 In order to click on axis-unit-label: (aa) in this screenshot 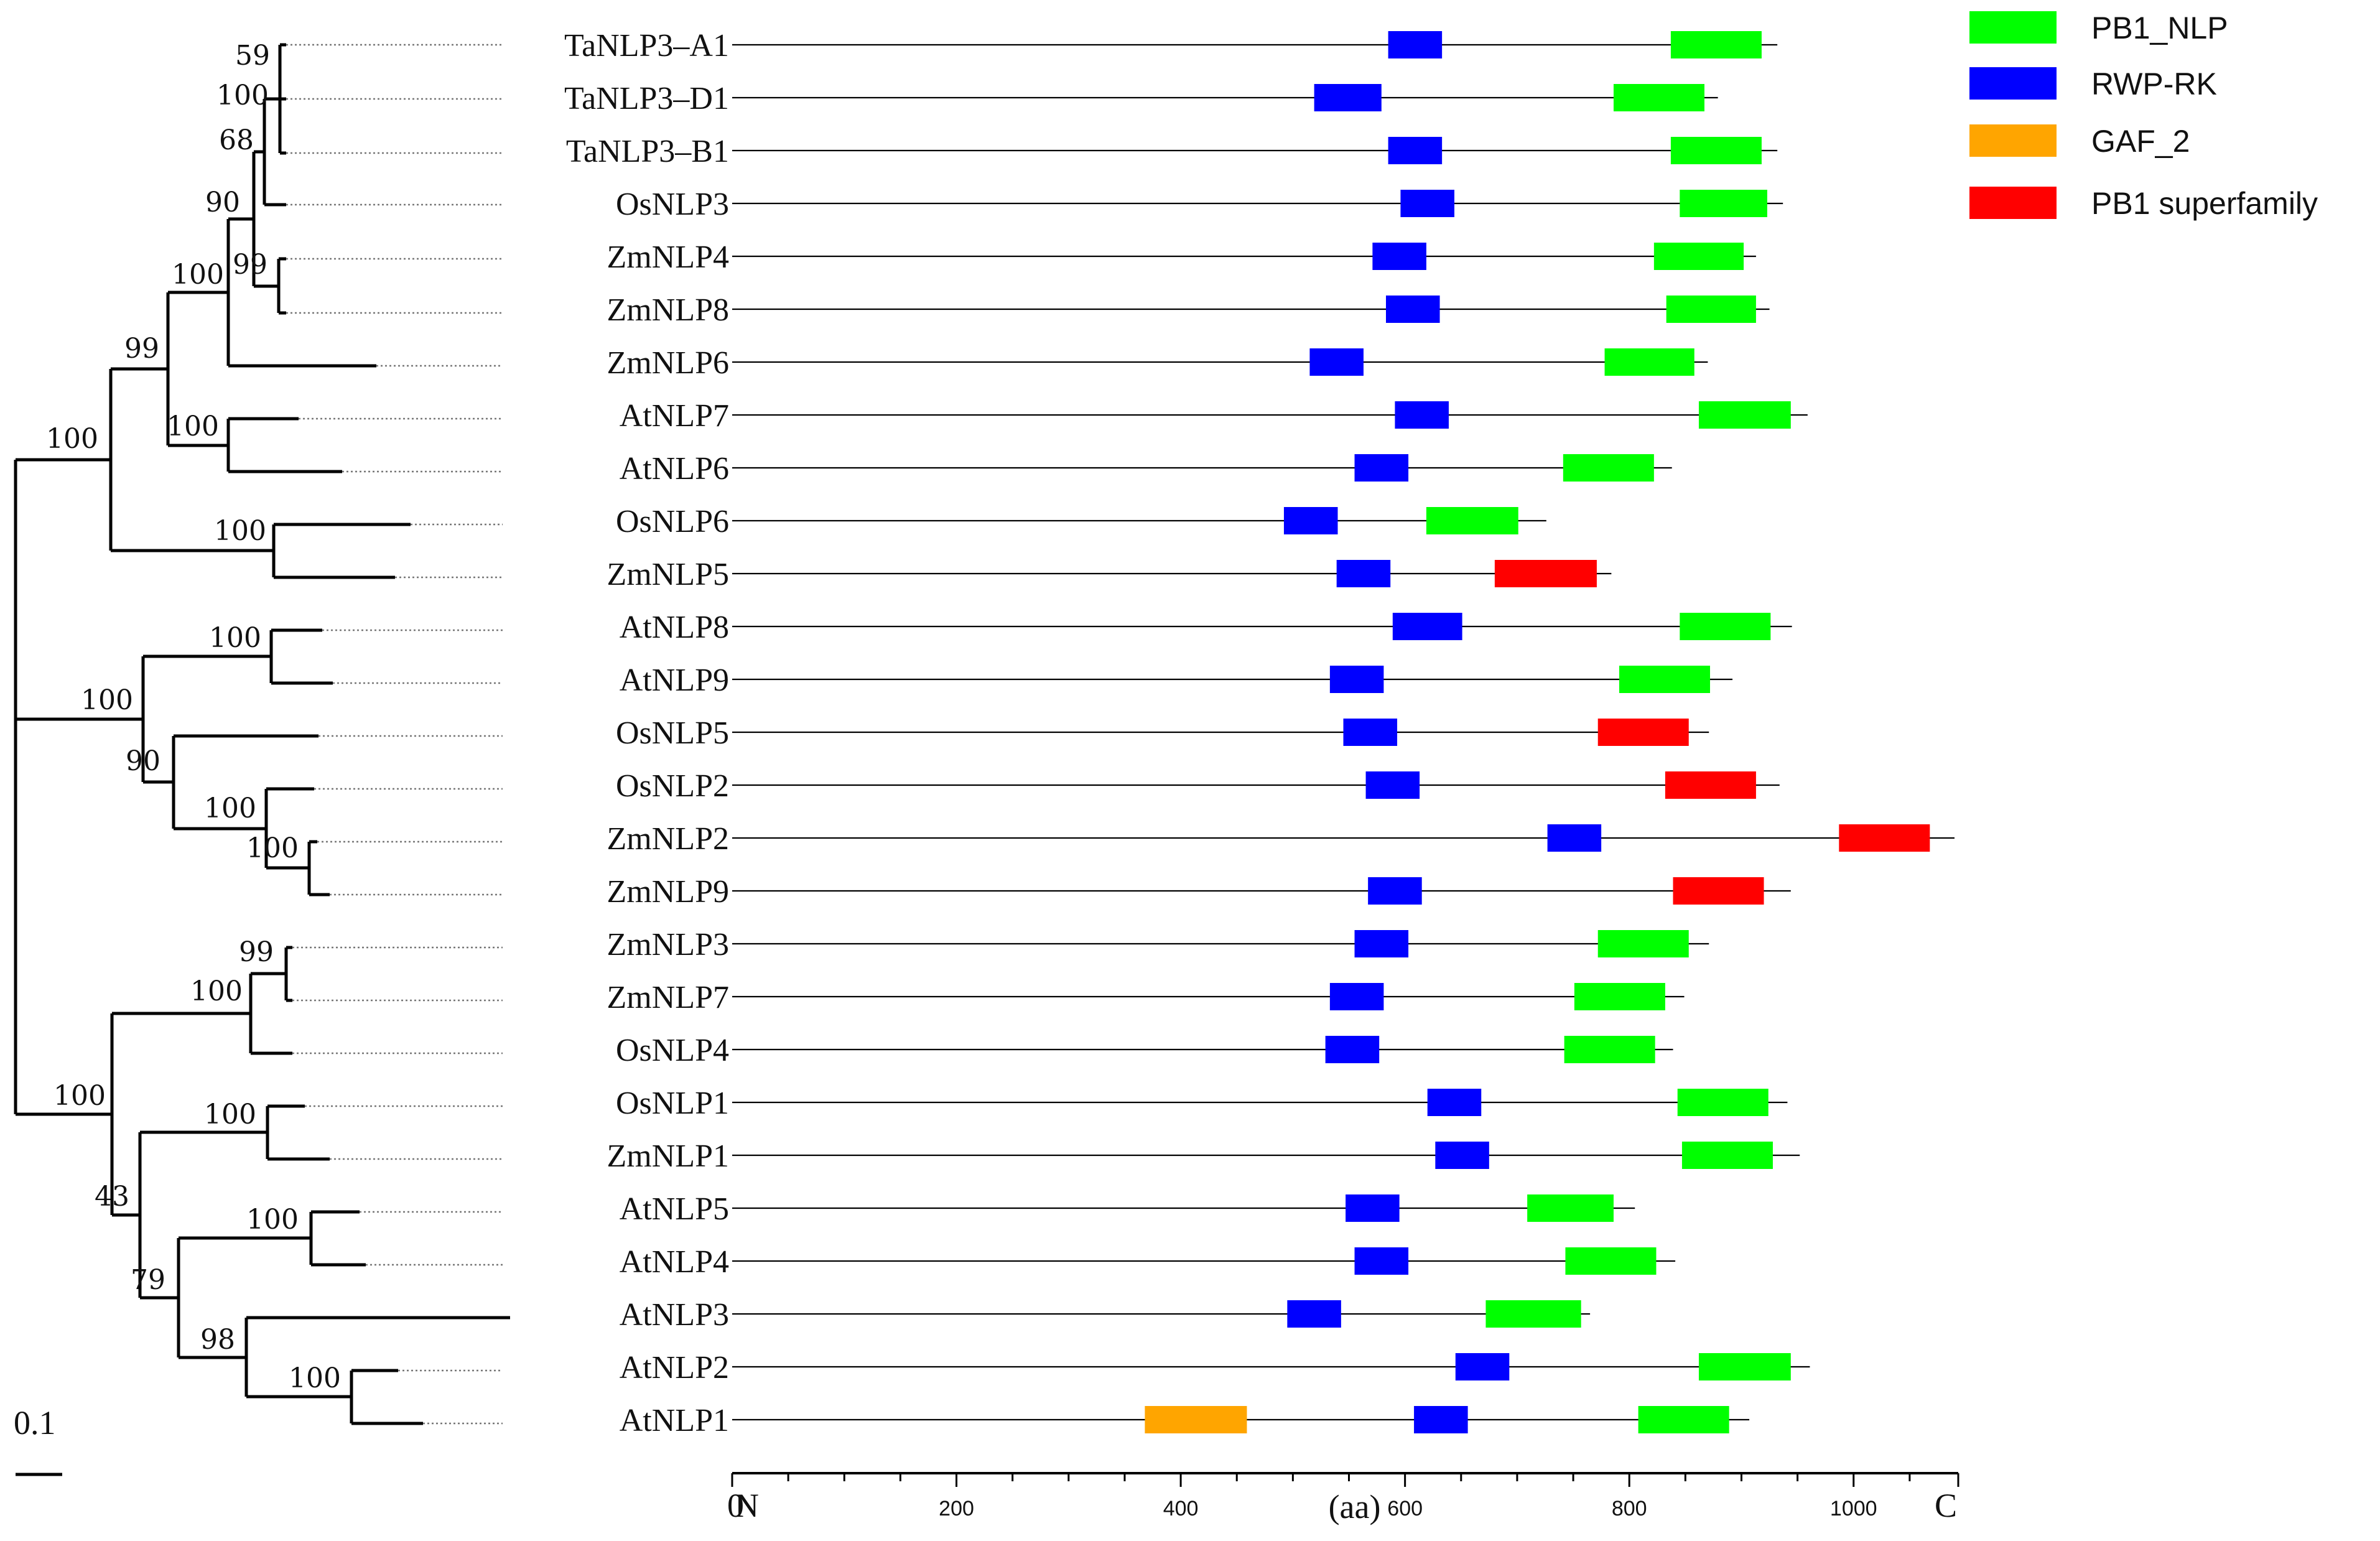, I will do `click(1355, 1506)`.